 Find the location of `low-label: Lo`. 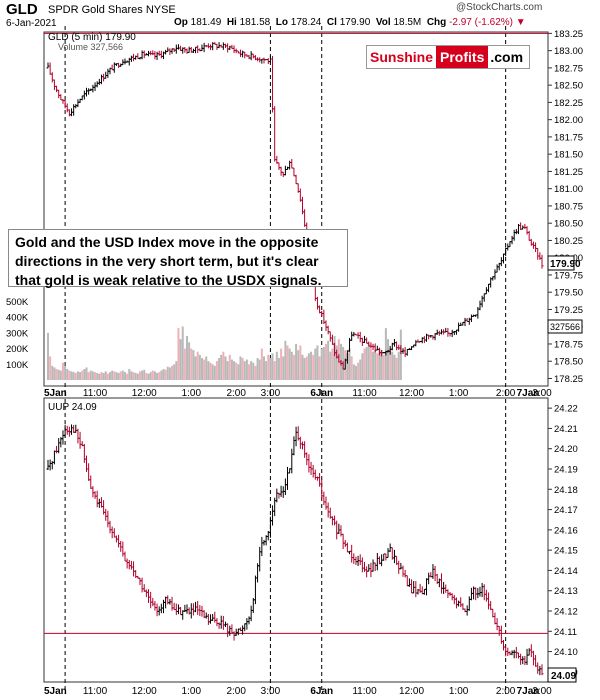

low-label: Lo is located at coordinates (281, 22).